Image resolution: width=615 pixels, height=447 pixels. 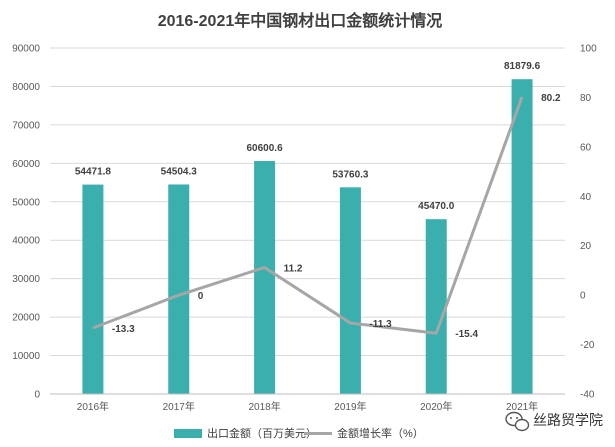 What do you see at coordinates (179, 171) in the screenshot?
I see `bar-value-label: 54504.3` at bounding box center [179, 171].